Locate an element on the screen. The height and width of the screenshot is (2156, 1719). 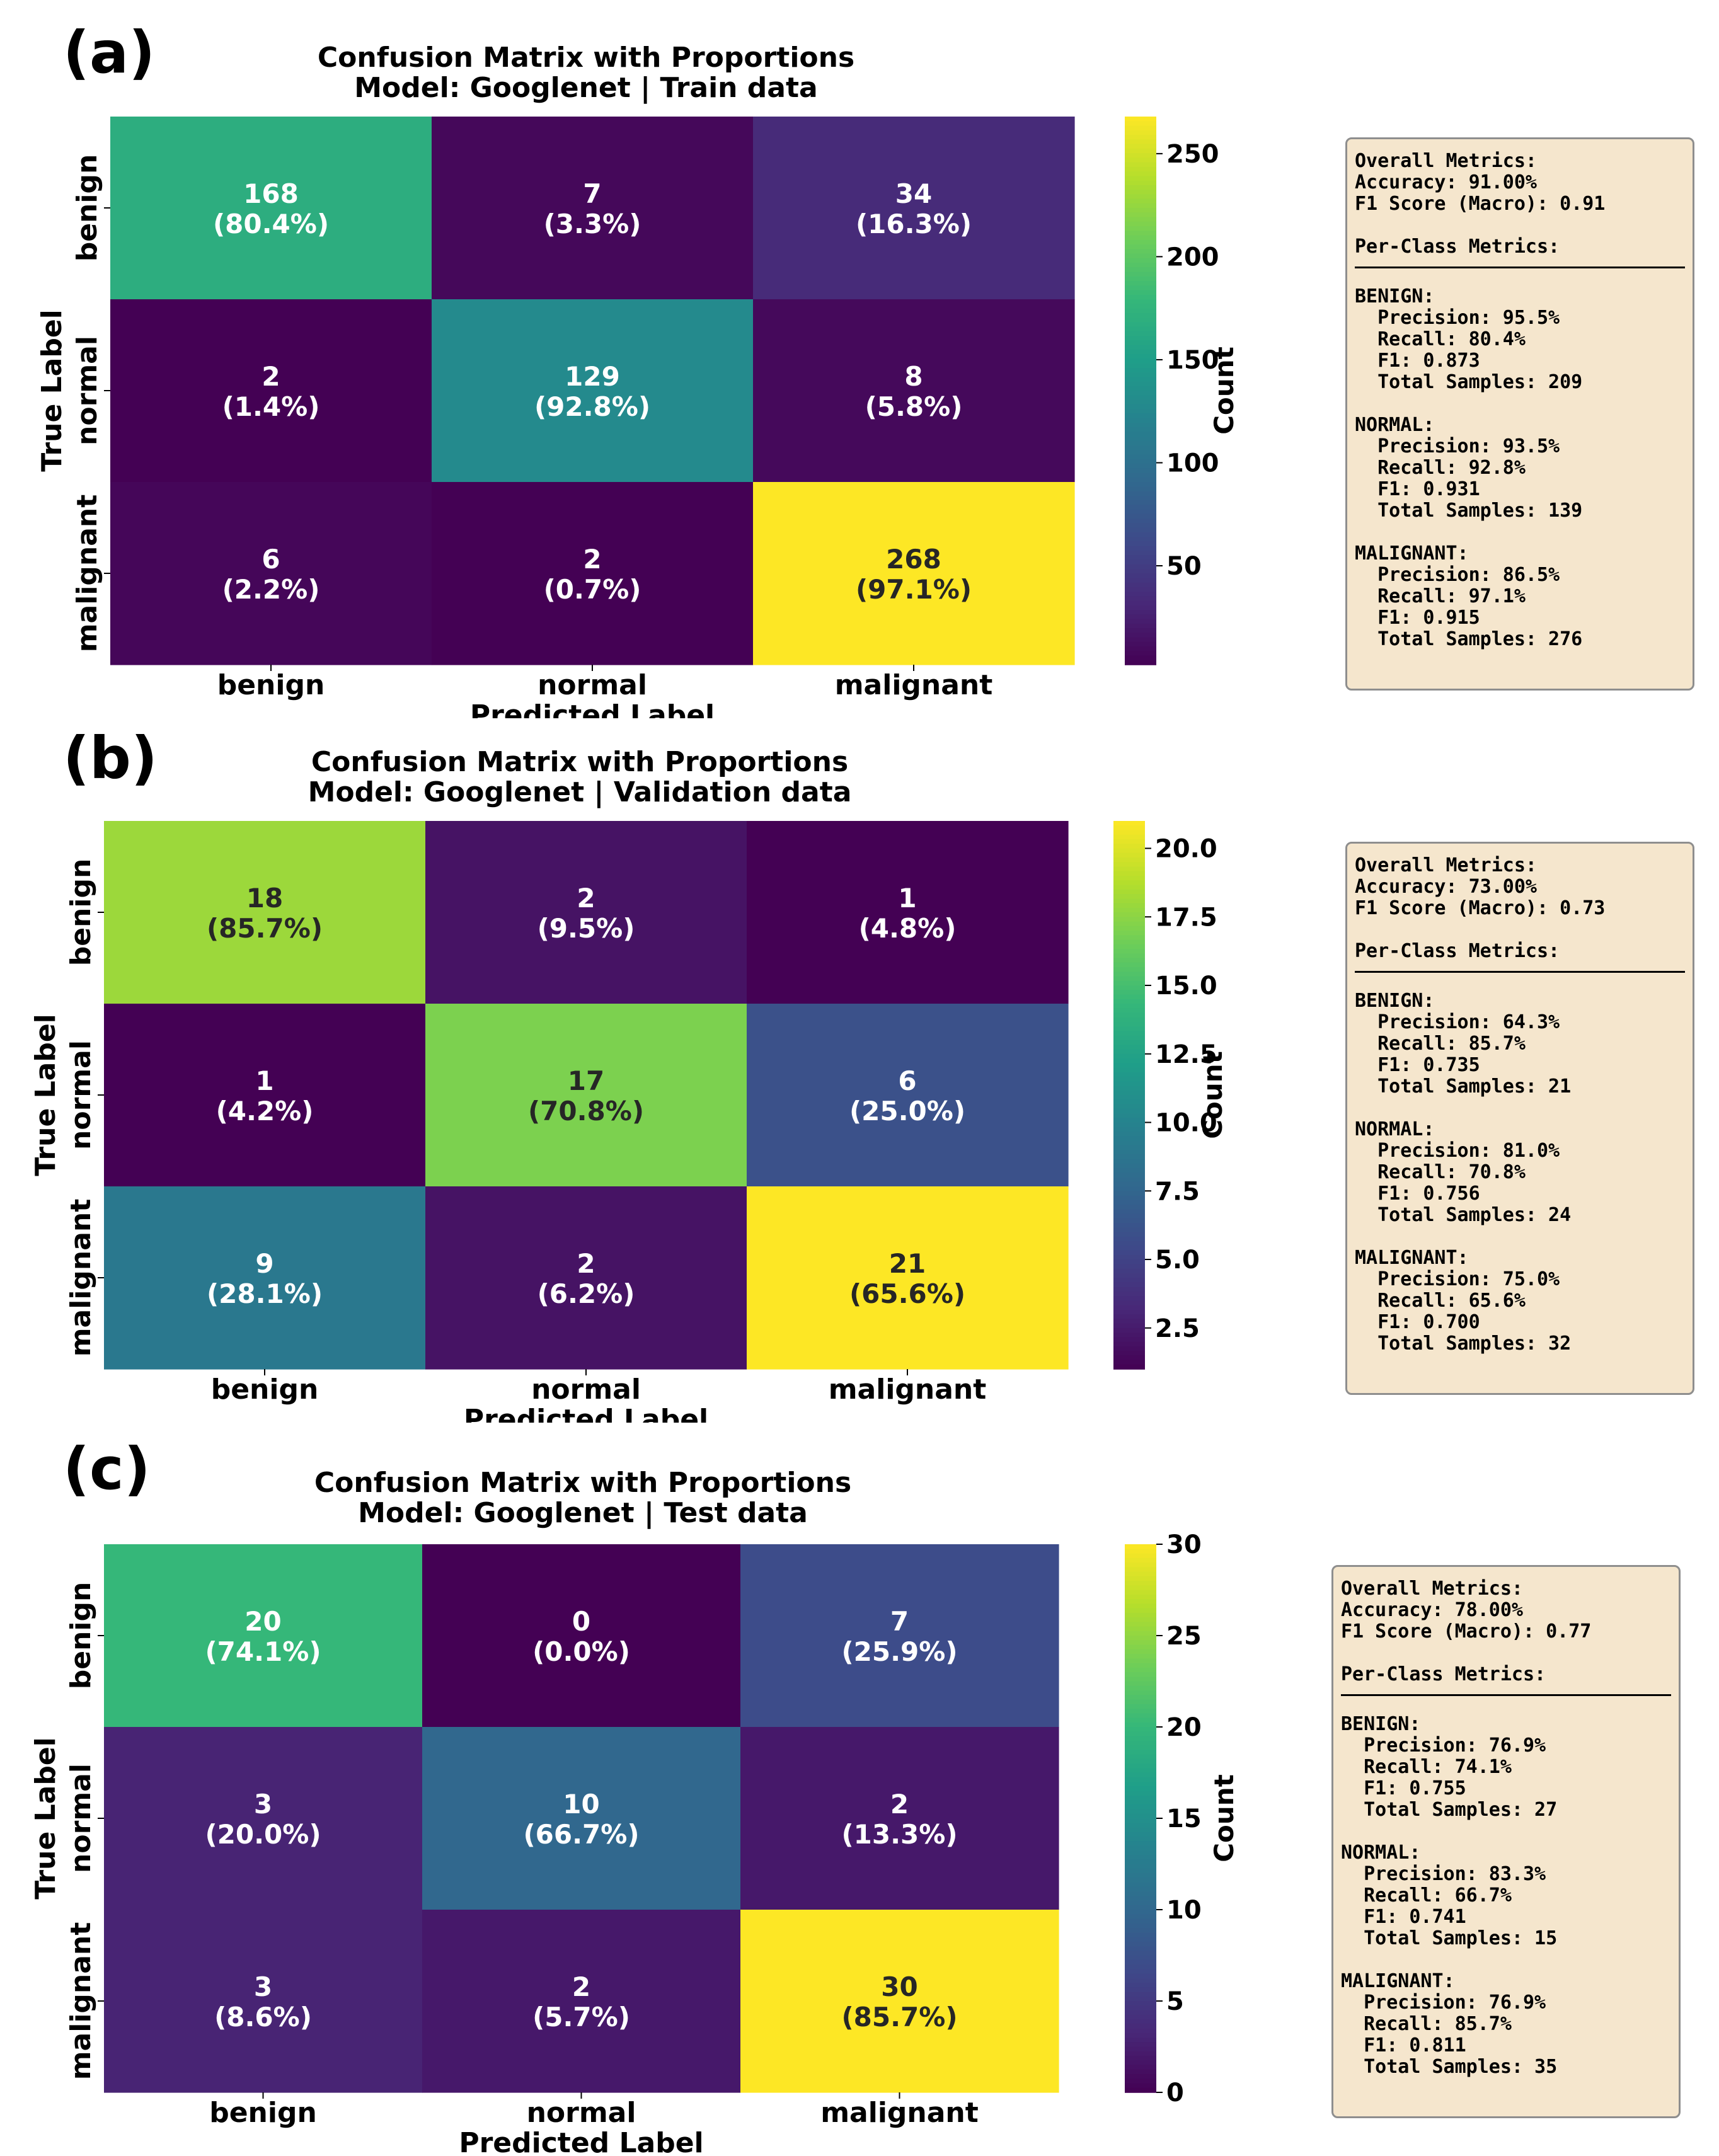
metrics-spacer is located at coordinates (1520, 226).